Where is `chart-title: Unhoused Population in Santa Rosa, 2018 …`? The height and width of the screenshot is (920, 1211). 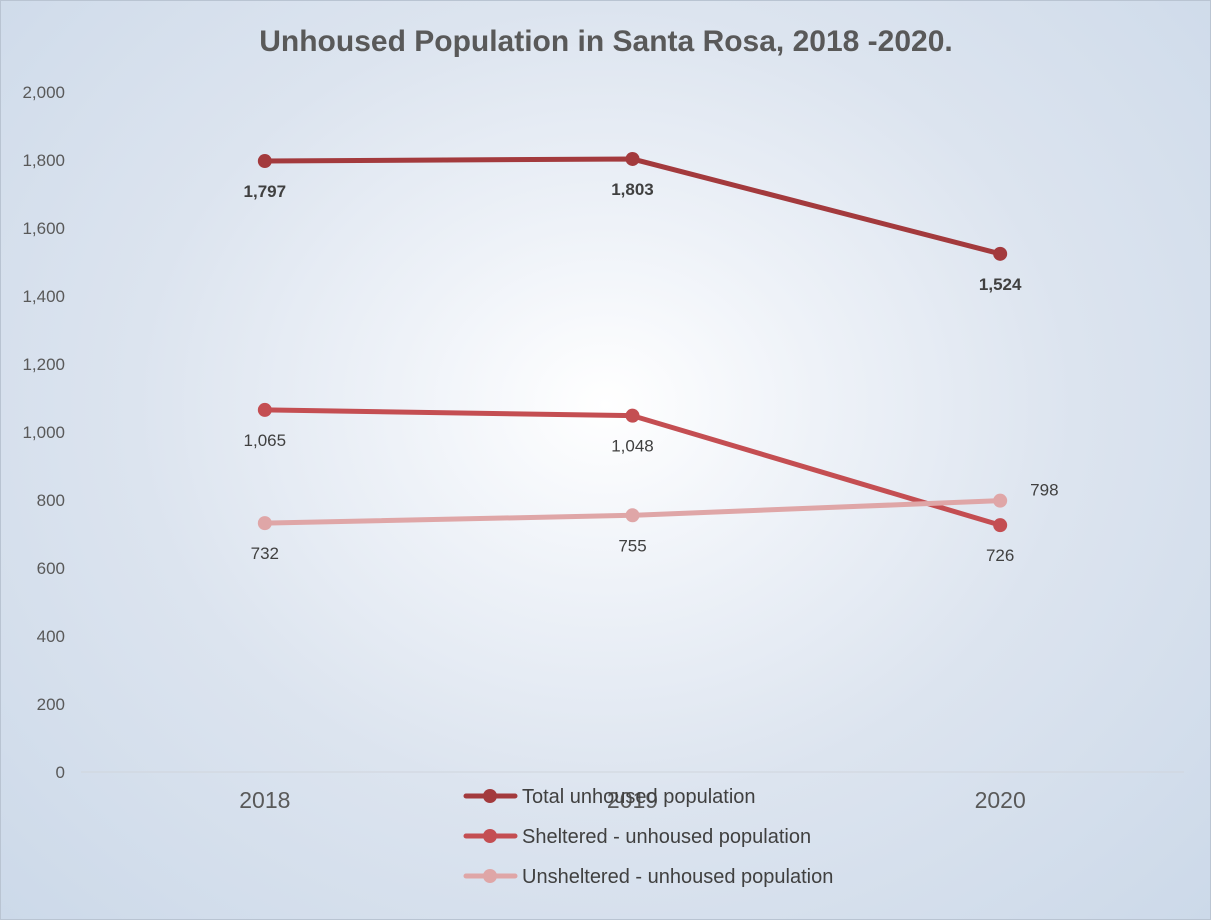 chart-title: Unhoused Population in Santa Rosa, 2018 … is located at coordinates (606, 41).